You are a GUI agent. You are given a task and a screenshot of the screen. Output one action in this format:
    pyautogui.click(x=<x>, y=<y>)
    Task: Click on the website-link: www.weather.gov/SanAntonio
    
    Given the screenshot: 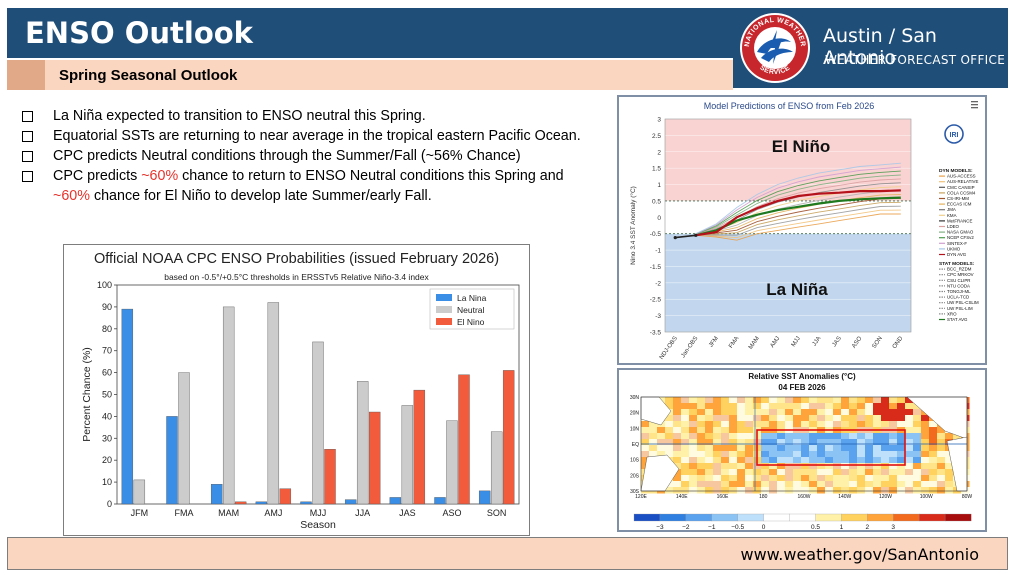 What is the action you would take?
    pyautogui.click(x=860, y=554)
    